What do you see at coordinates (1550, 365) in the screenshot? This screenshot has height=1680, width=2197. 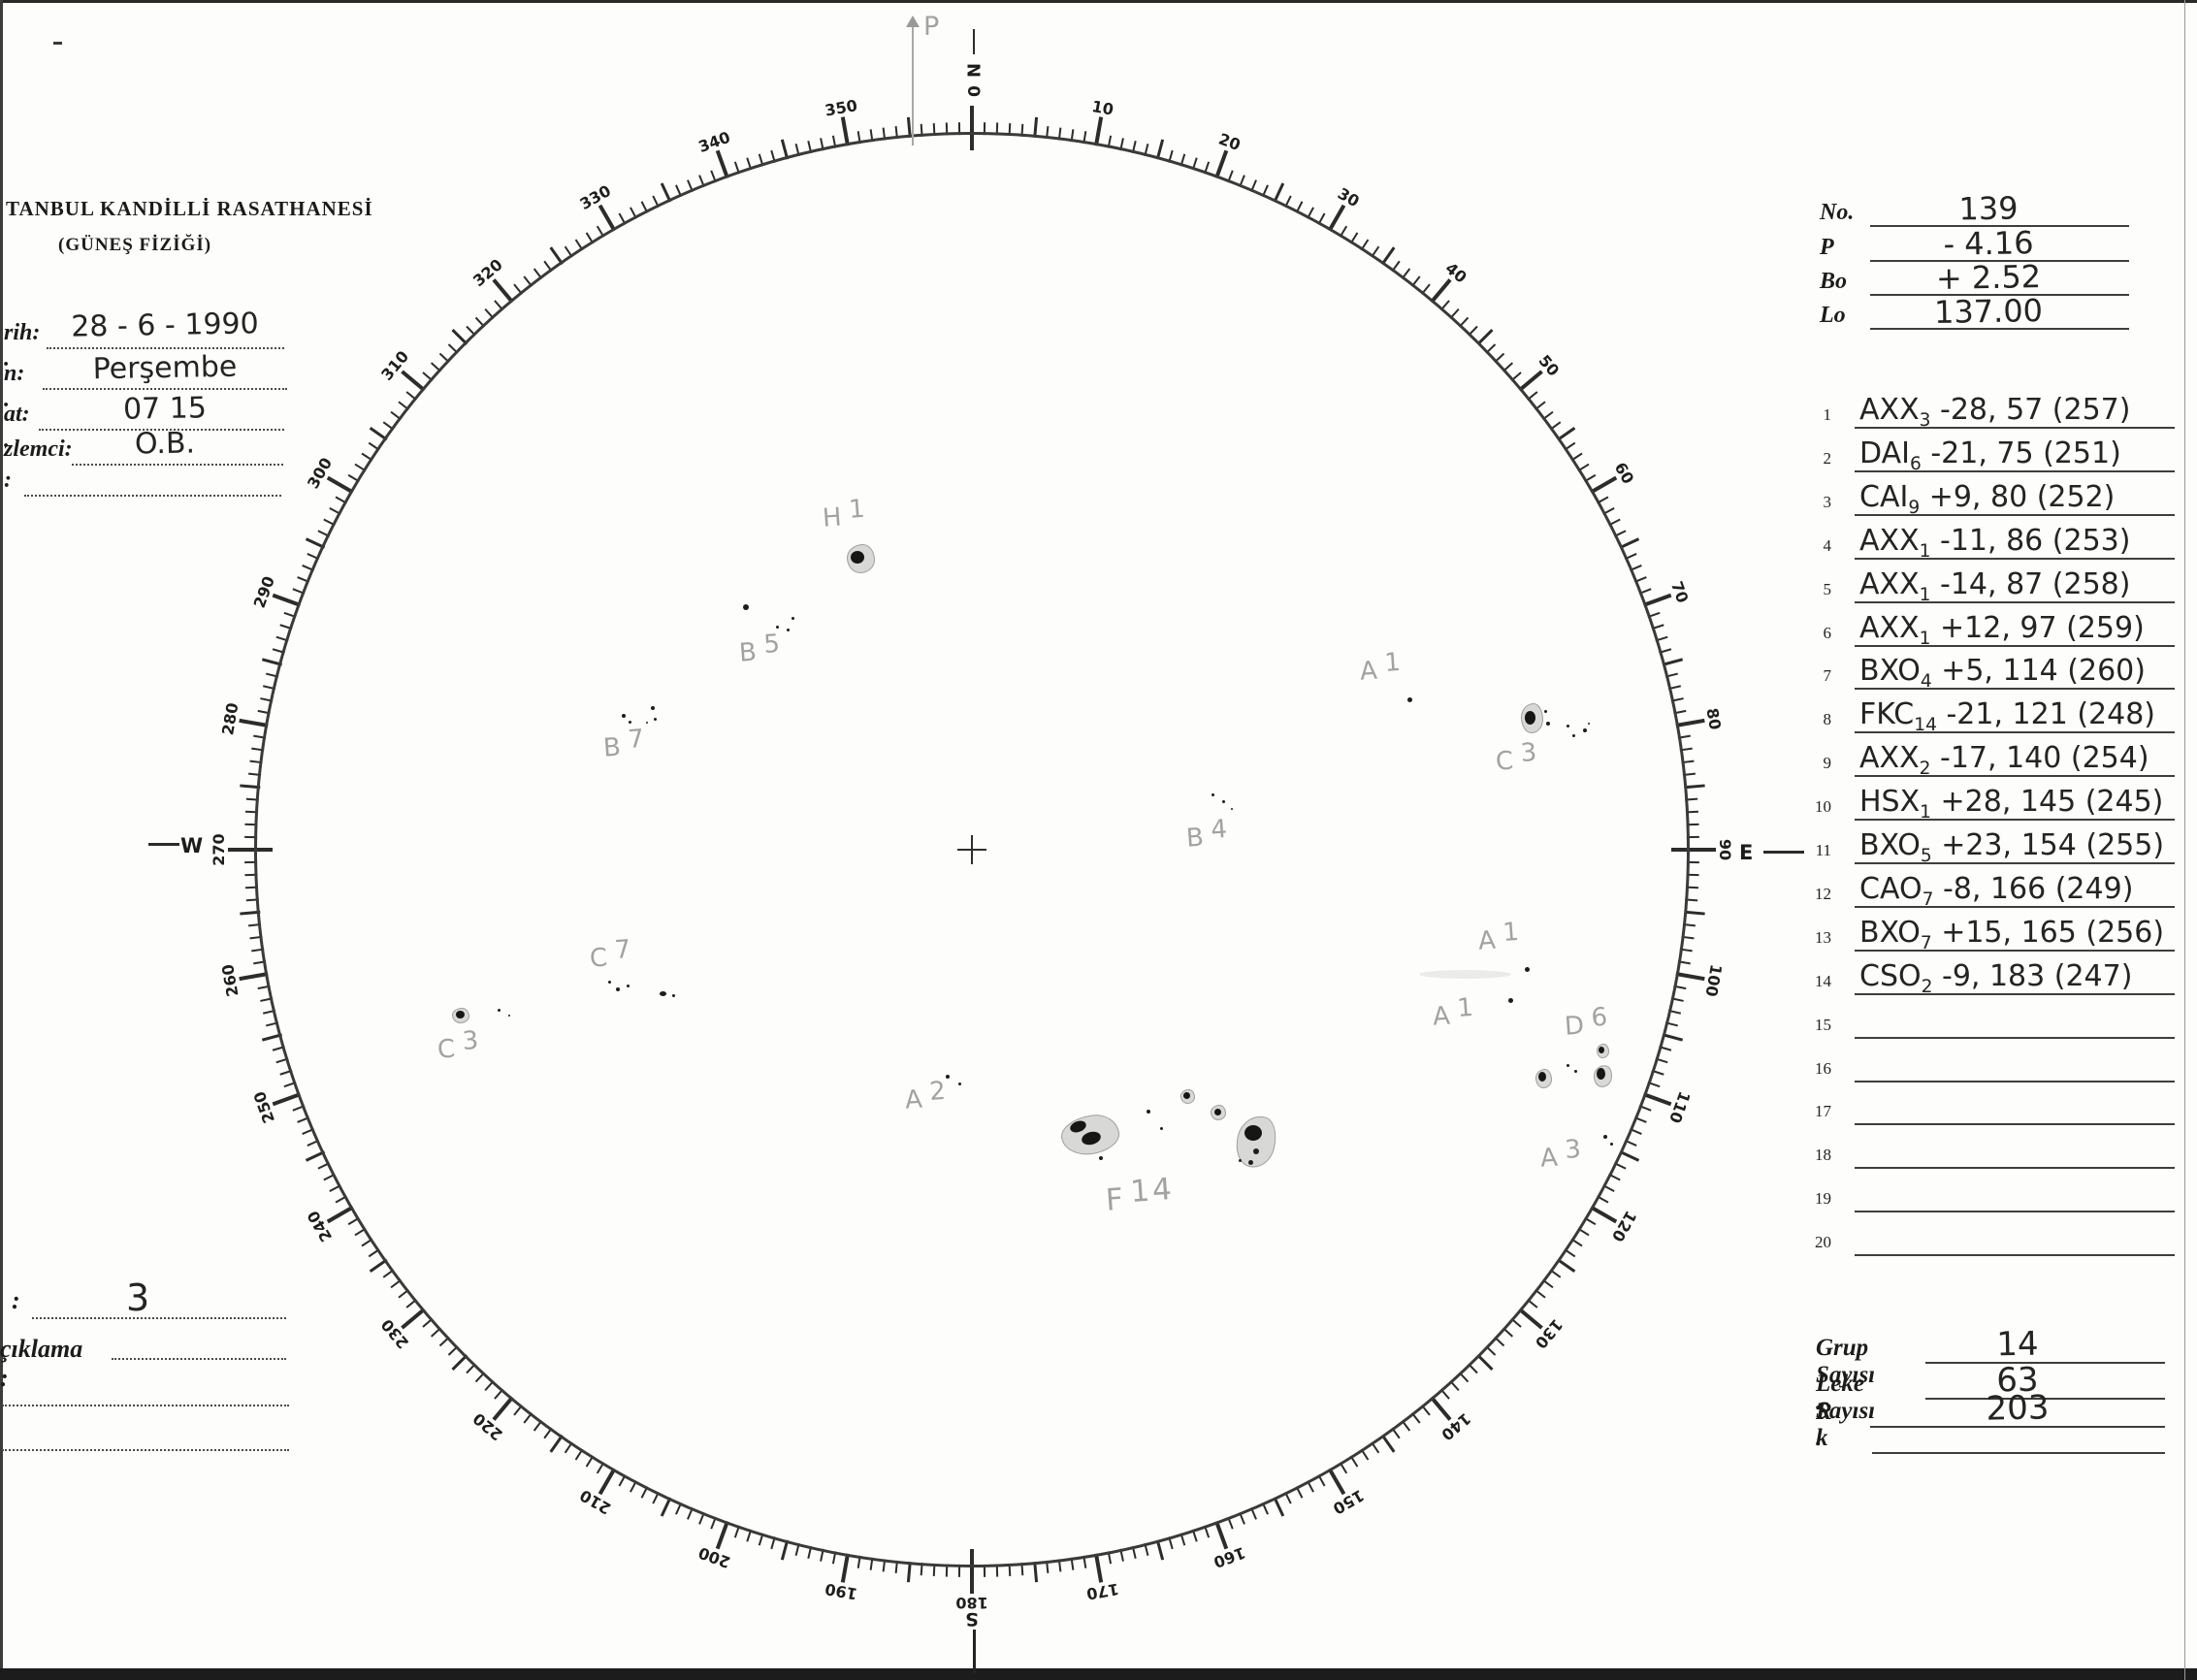 I see `degree-label: 50` at bounding box center [1550, 365].